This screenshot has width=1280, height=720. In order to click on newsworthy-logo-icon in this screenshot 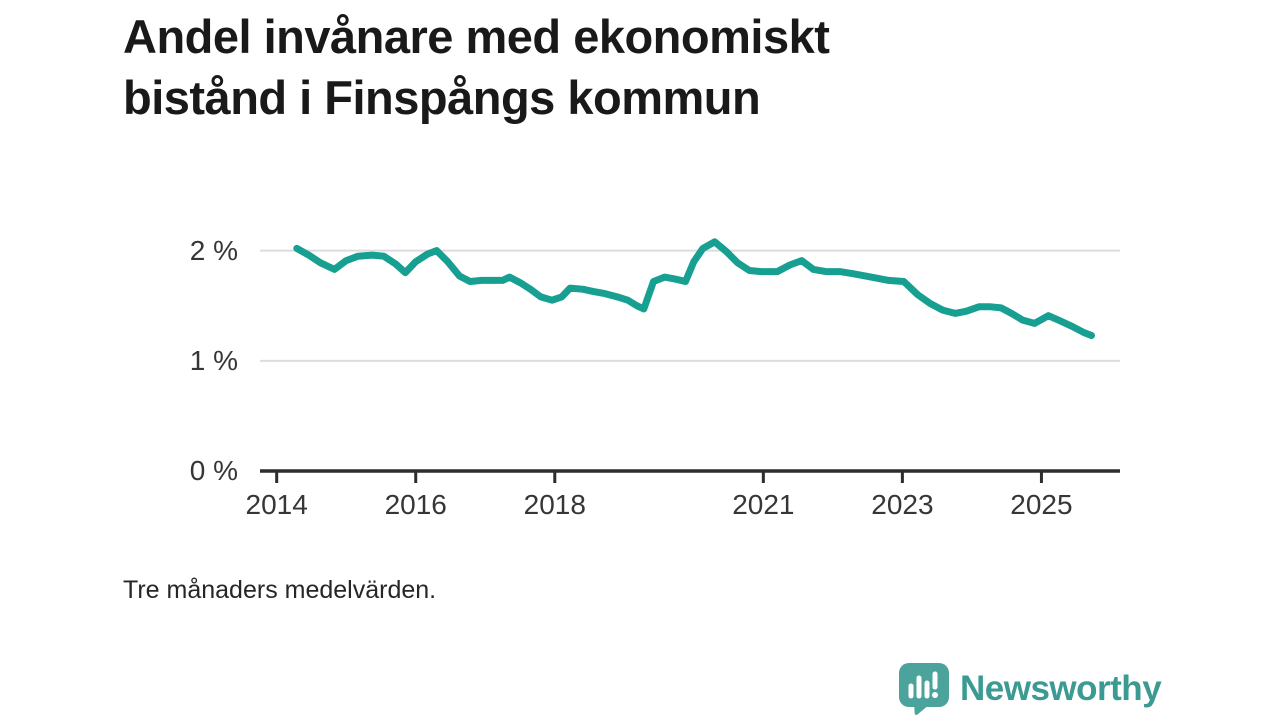, I will do `click(924, 689)`.